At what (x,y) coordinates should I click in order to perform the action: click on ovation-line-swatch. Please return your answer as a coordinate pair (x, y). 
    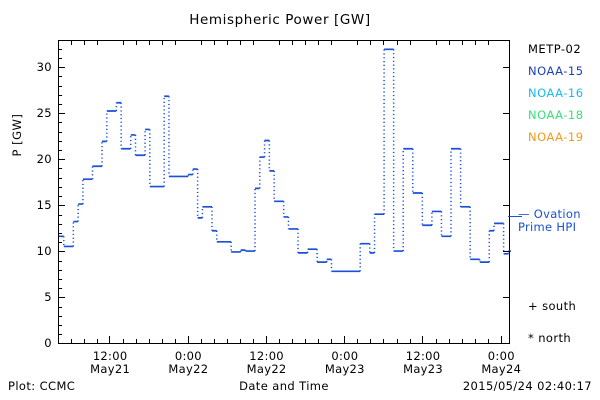
    Looking at the image, I should click on (515, 216).